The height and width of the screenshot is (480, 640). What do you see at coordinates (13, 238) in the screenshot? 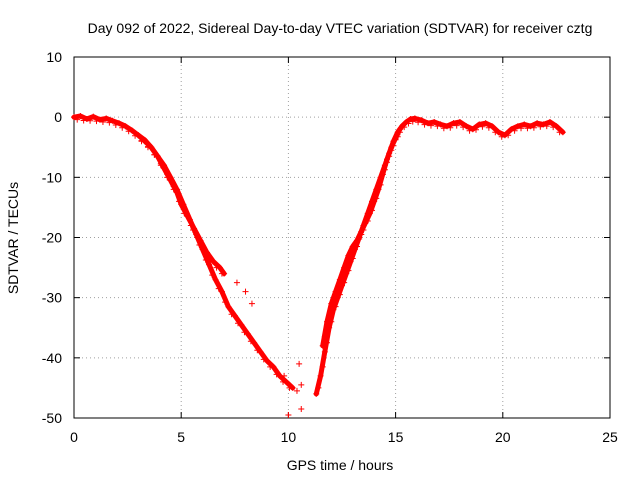
I see `y-axis-label: SDTVAR / TECUs` at bounding box center [13, 238].